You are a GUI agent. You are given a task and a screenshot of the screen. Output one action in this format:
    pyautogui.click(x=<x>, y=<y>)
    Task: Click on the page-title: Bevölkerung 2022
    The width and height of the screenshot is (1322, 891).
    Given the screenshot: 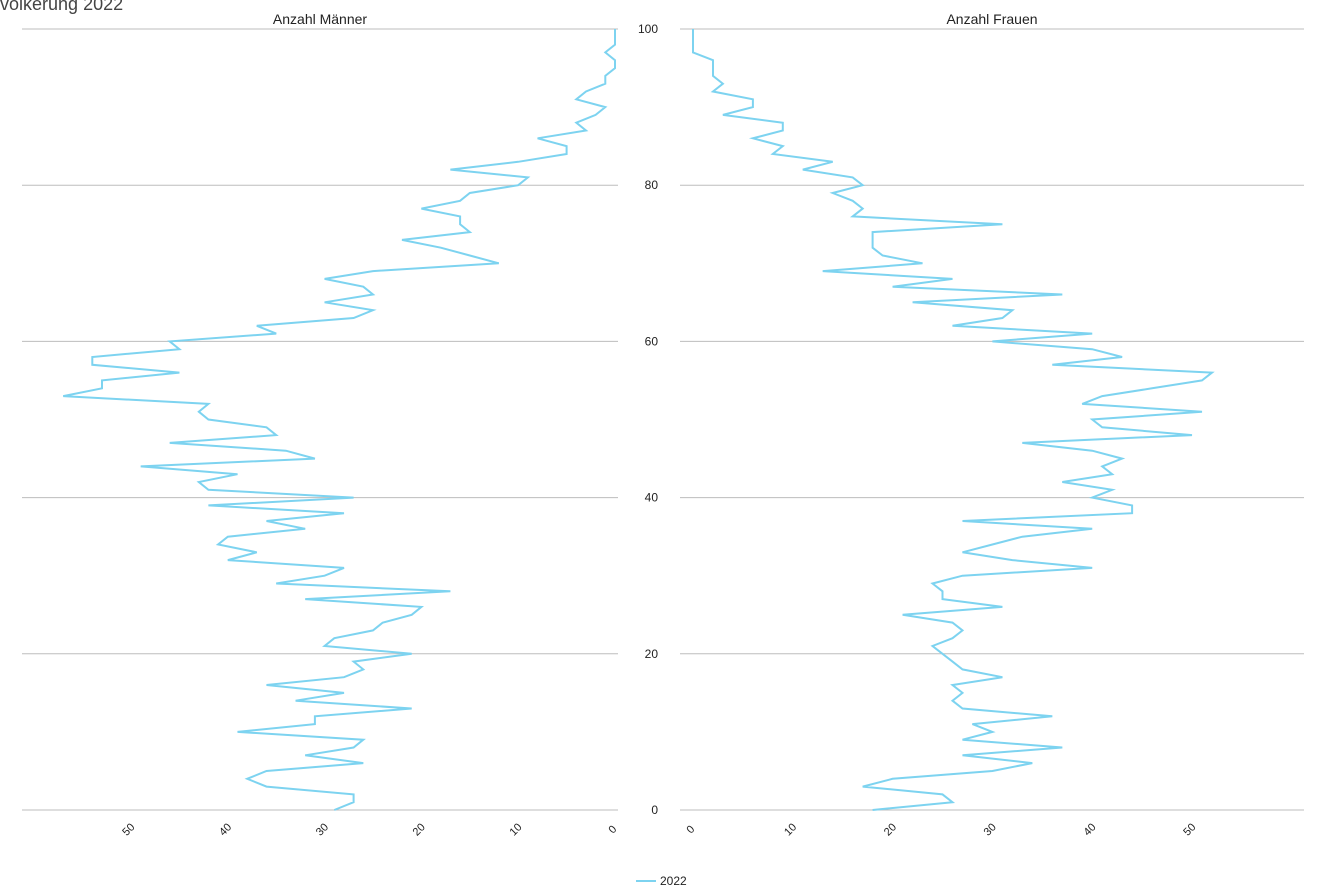 What is the action you would take?
    pyautogui.click(x=62, y=7)
    